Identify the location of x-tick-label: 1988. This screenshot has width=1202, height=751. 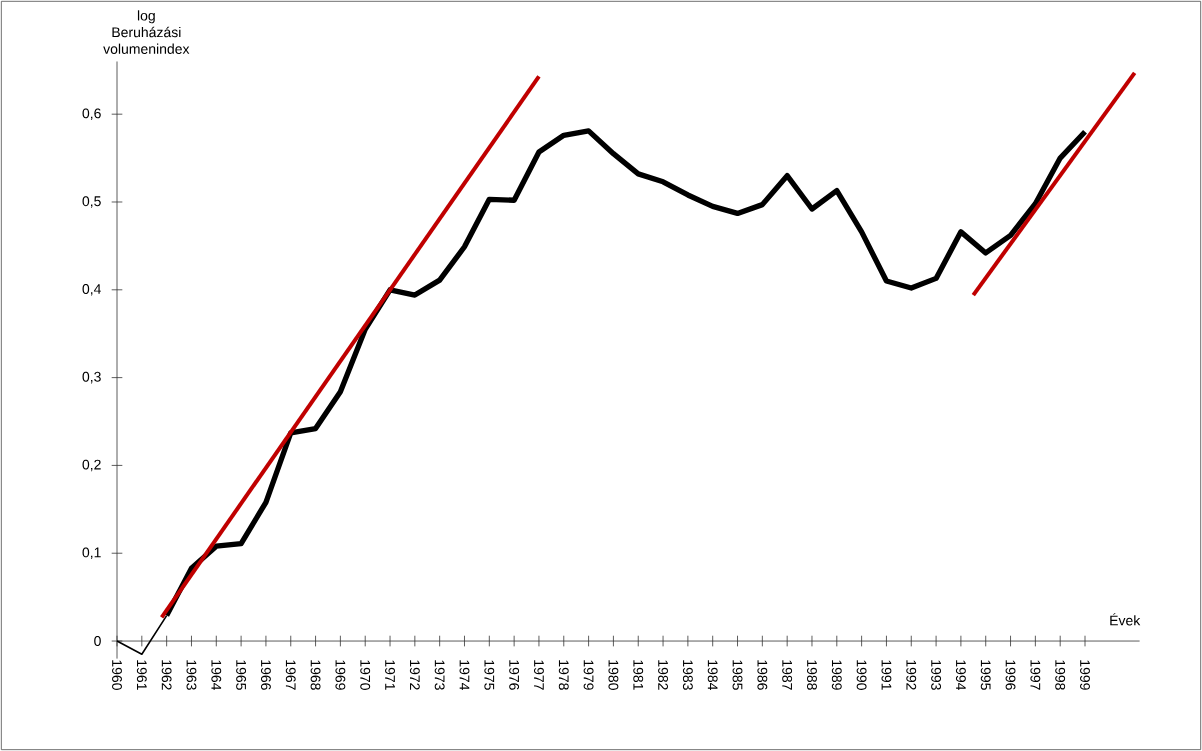
(812, 675).